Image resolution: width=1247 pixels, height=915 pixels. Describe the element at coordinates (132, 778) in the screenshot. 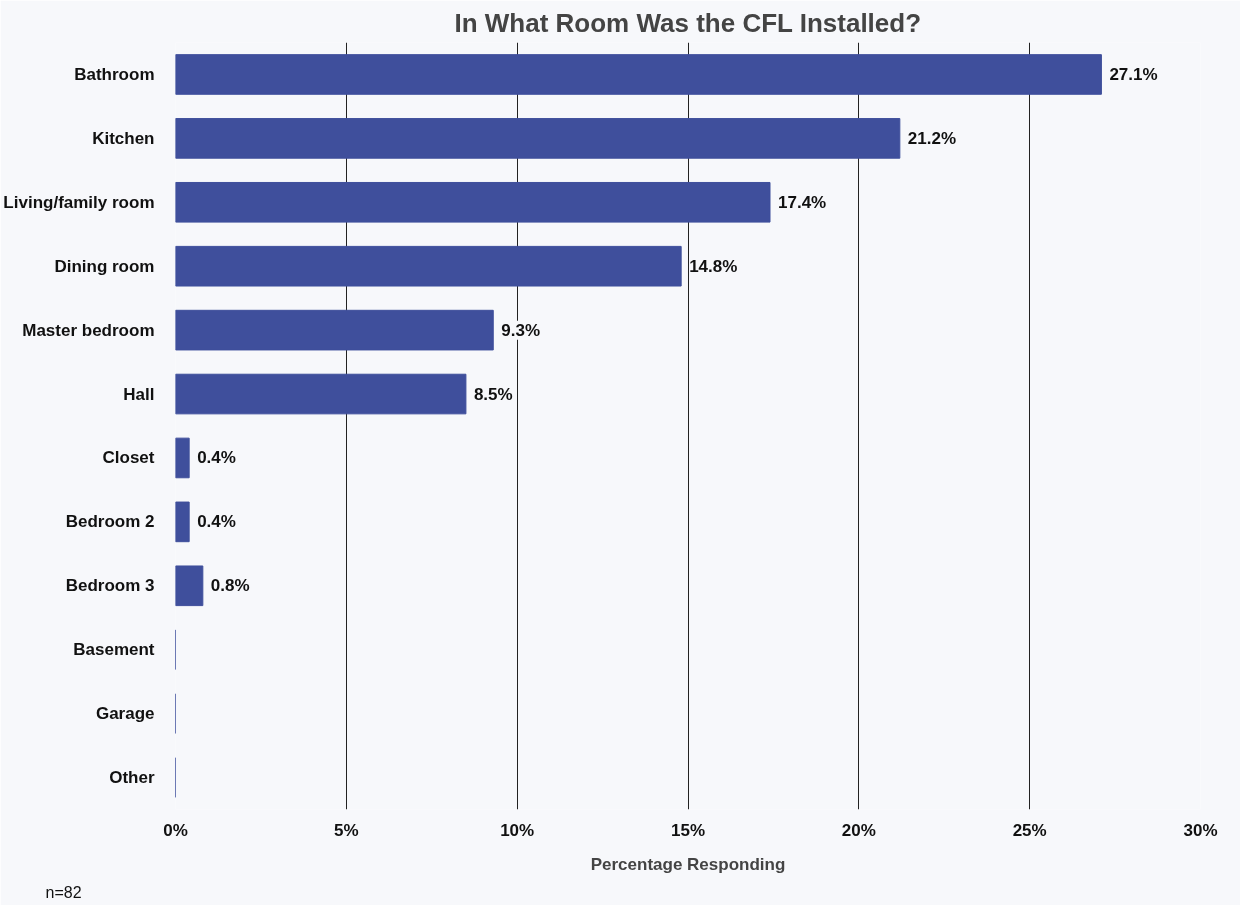

I see `y-tick-label: Other` at that location.